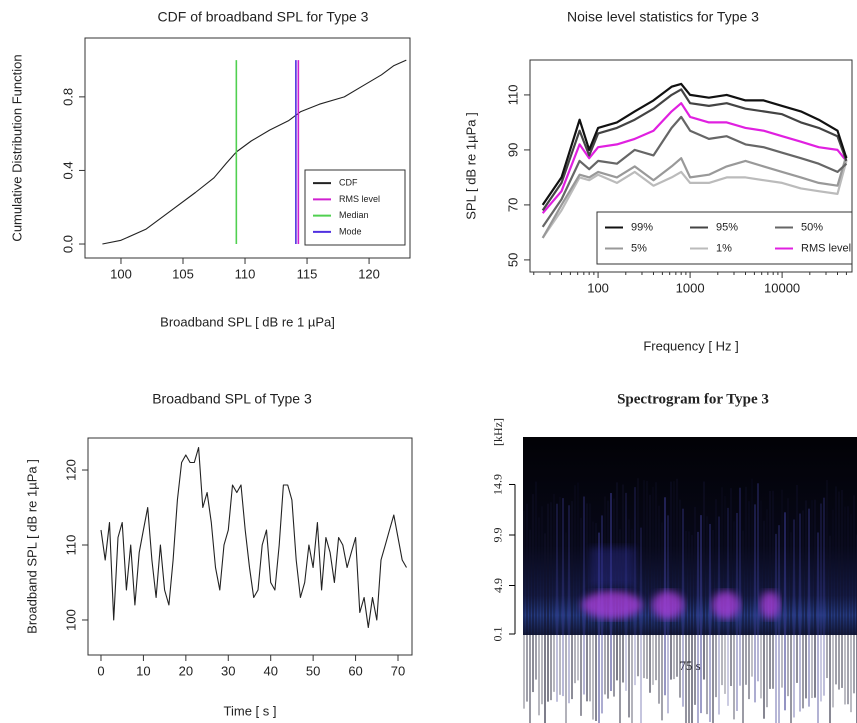 The width and height of the screenshot is (857, 723). Describe the element at coordinates (100, 670) in the screenshot. I see `x-tick-label: 0` at that location.